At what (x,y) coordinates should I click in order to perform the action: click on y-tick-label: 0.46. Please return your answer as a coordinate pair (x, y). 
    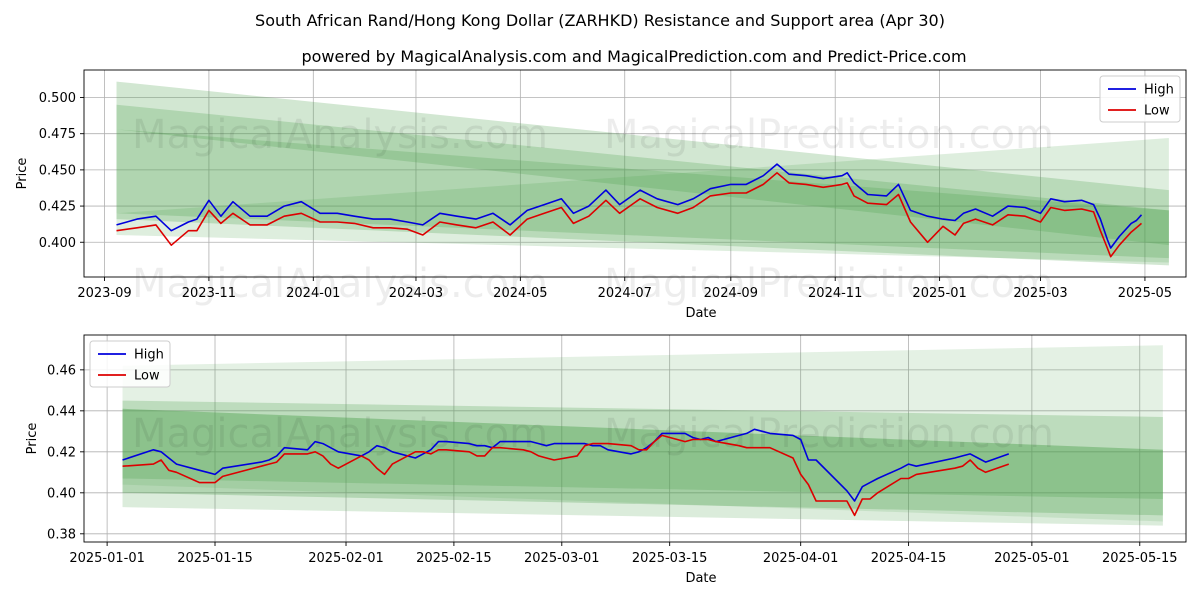
    Looking at the image, I should click on (61, 370).